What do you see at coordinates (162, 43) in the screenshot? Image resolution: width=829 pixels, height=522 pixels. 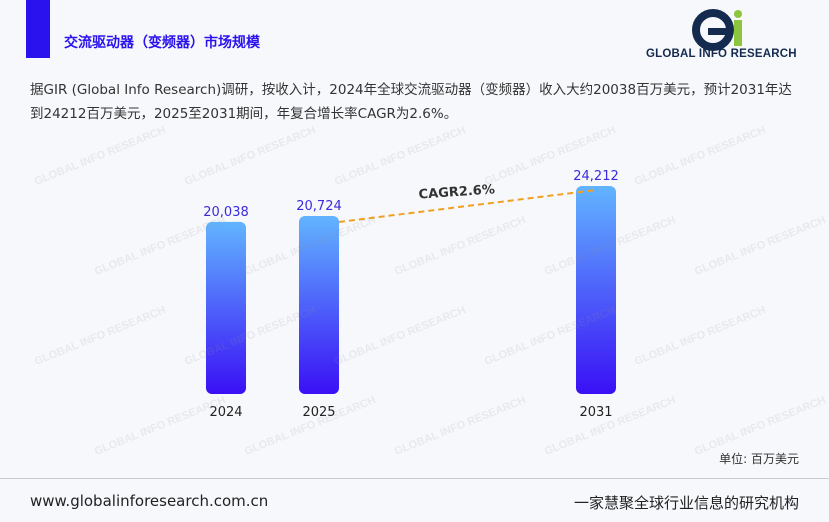 I see `page-title: 交流驱动器（变频器）市场规模` at bounding box center [162, 43].